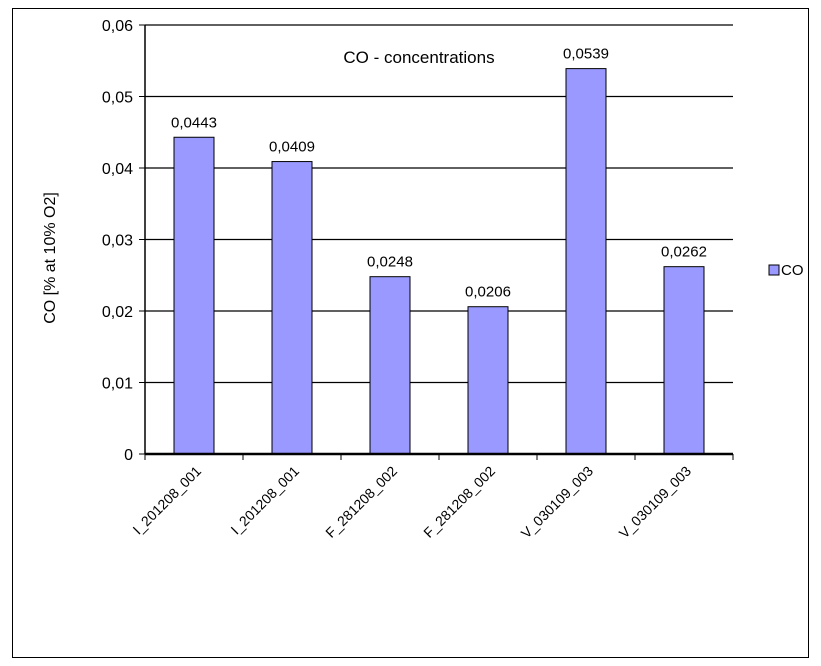 This screenshot has width=821, height=666. I want to click on y-tick-label-3: 0,03, so click(117, 241).